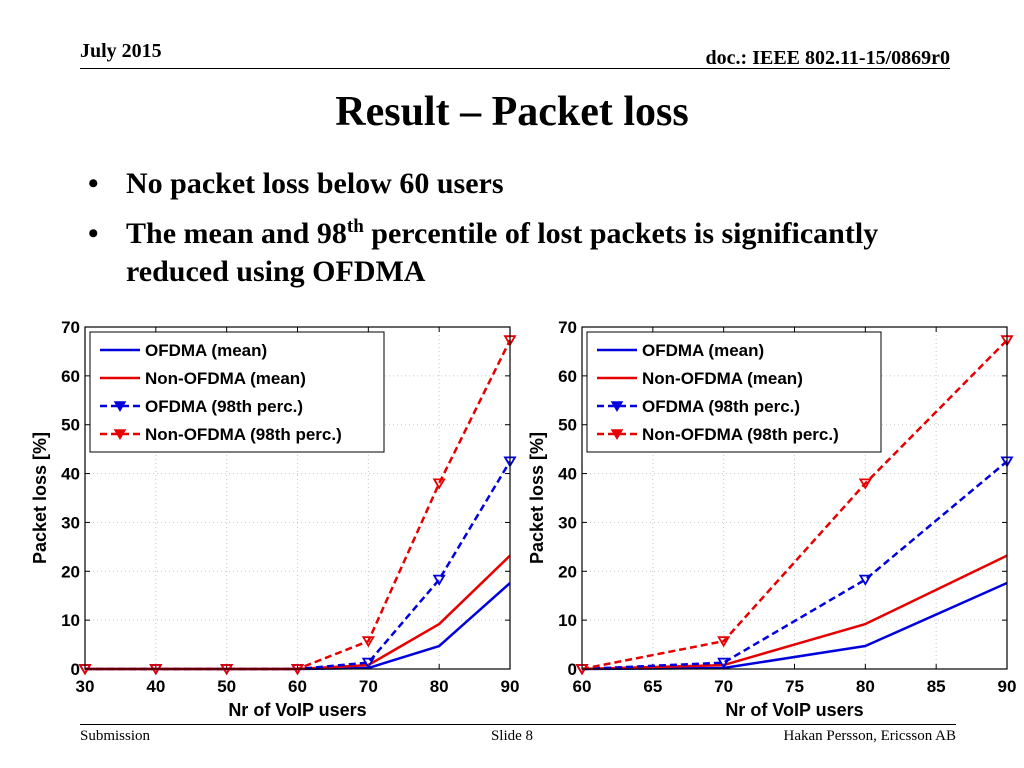 The image size is (1024, 768). What do you see at coordinates (236, 233) in the screenshot?
I see `bullet-text: The mean and 98` at bounding box center [236, 233].